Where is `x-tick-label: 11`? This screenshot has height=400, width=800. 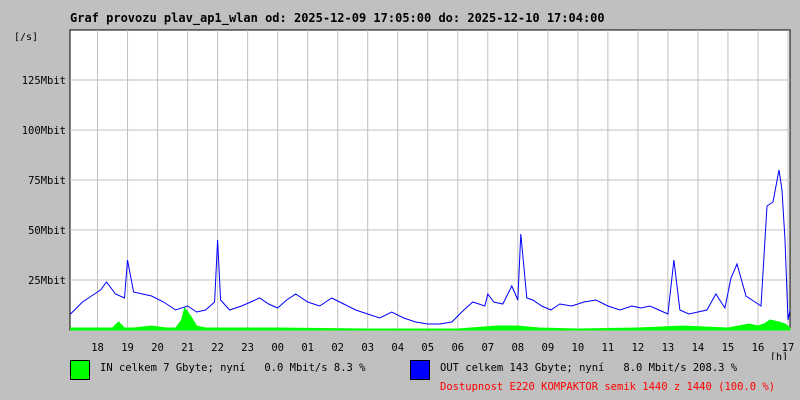
x-tick-label: 11 is located at coordinates (608, 348).